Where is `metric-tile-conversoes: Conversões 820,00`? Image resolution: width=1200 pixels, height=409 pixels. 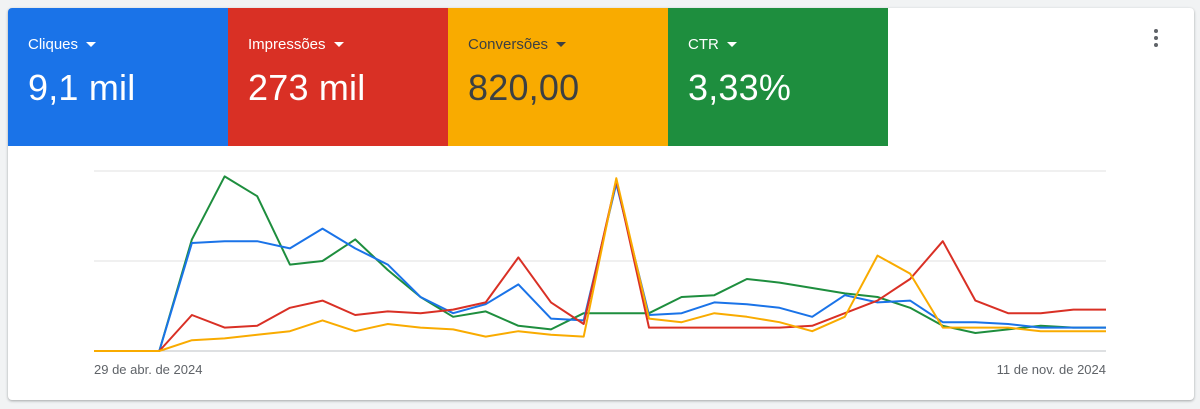
metric-tile-conversoes: Conversões 820,00 is located at coordinates (558, 77).